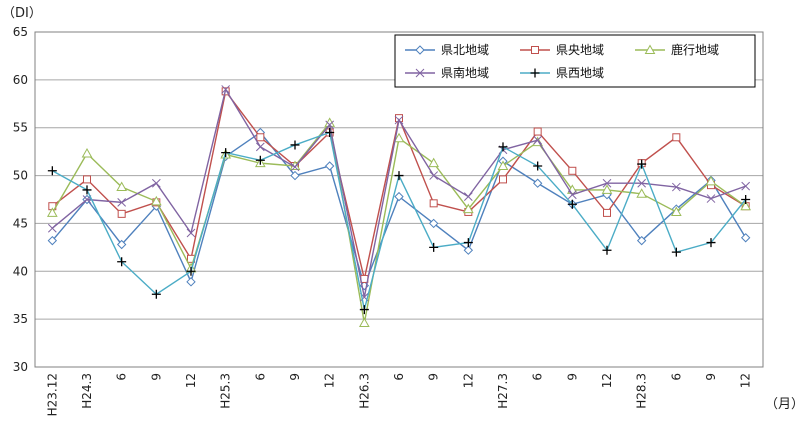  What do you see at coordinates (746, 380) in the screenshot?
I see `x-tick-label: 12` at bounding box center [746, 380].